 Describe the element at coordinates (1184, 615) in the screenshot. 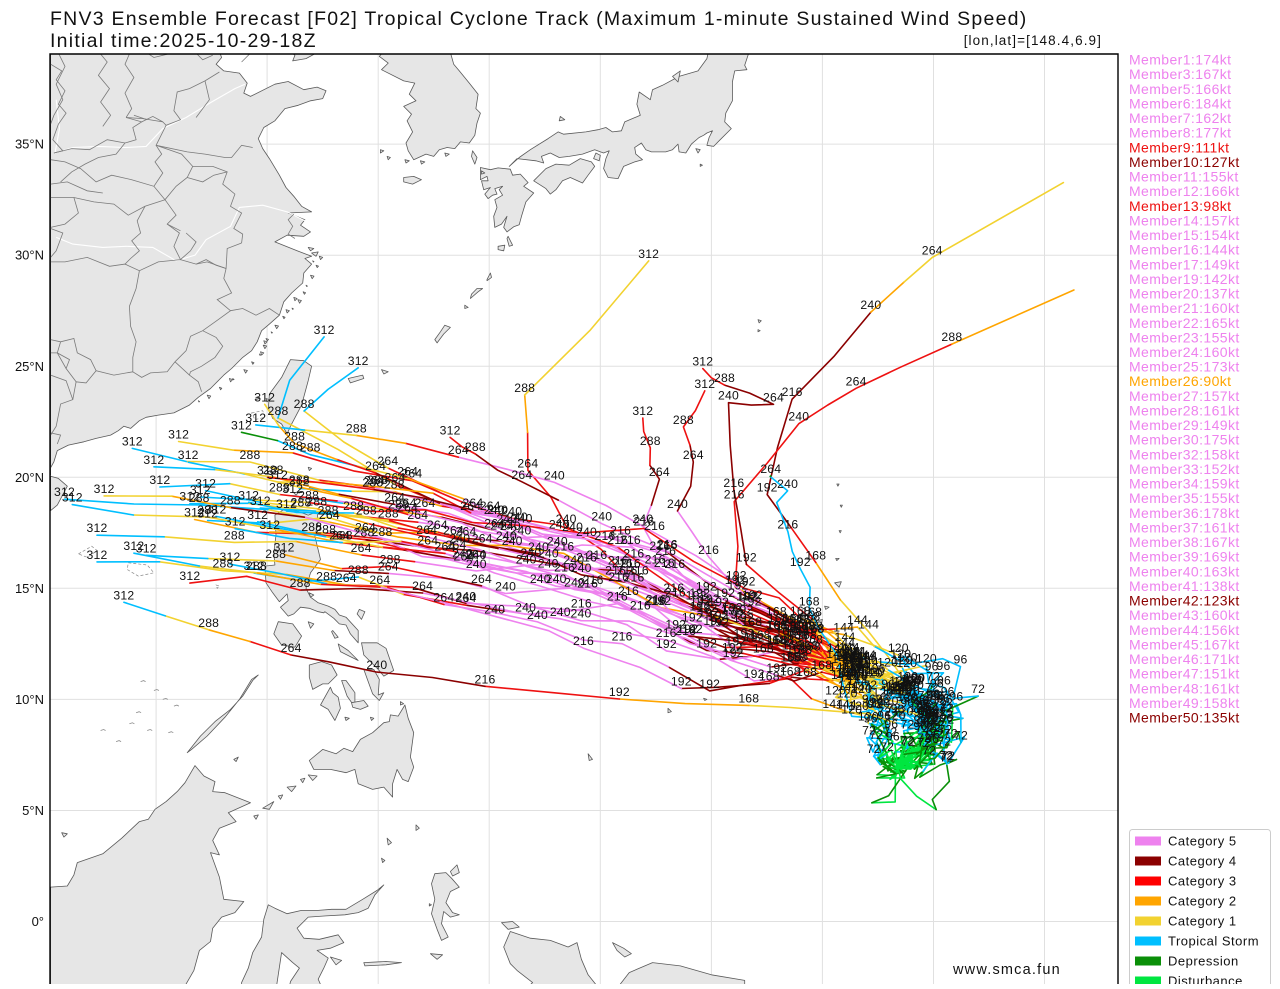

I see `svg-text: Member43:160kt` at that location.